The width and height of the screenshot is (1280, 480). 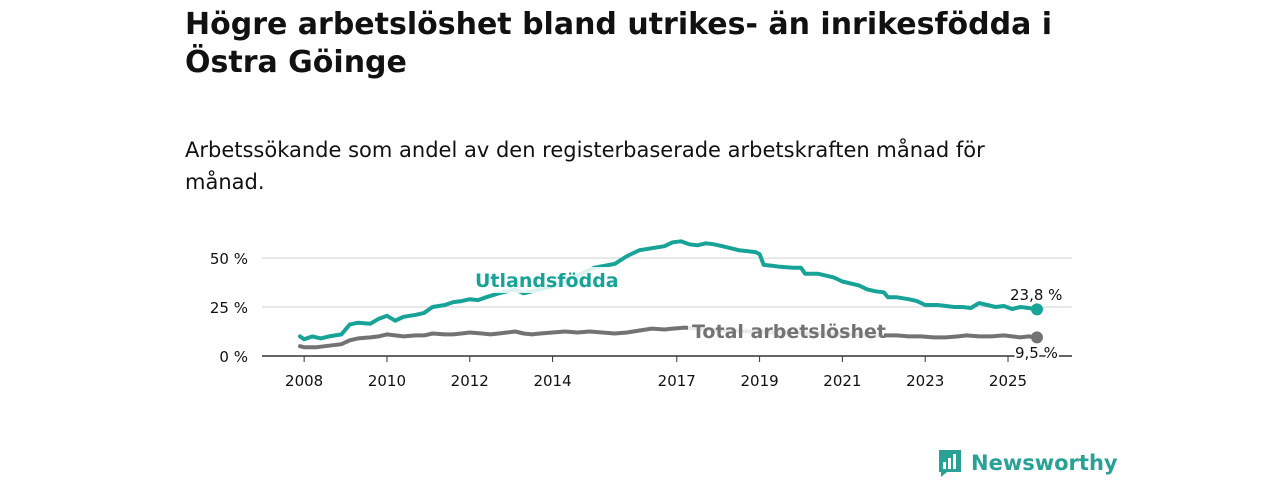 What do you see at coordinates (668, 337) in the screenshot?
I see `series-line-total` at bounding box center [668, 337].